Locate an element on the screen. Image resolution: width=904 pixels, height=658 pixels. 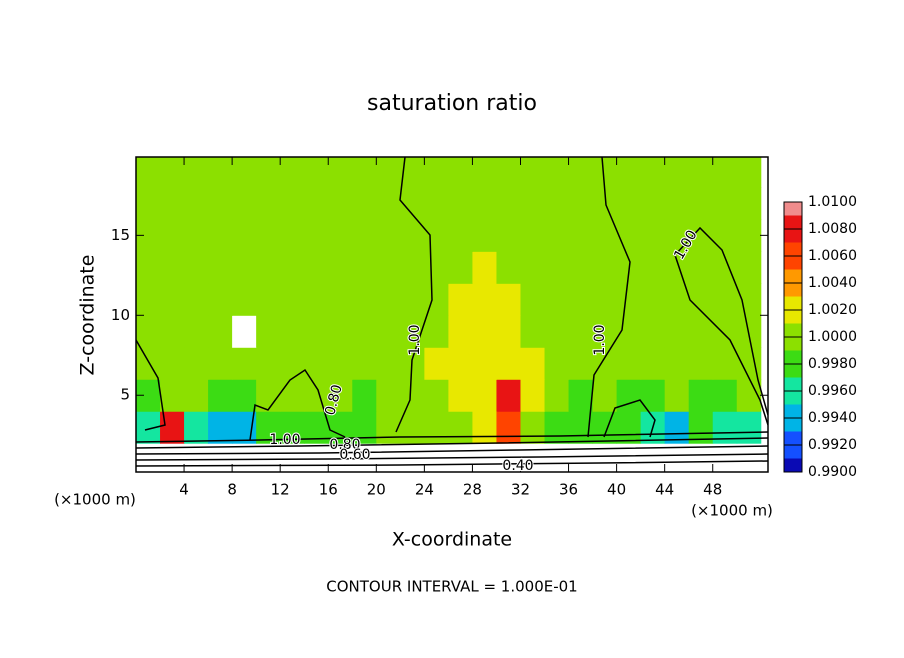
y-tick-label: 10 is located at coordinates (120, 315).